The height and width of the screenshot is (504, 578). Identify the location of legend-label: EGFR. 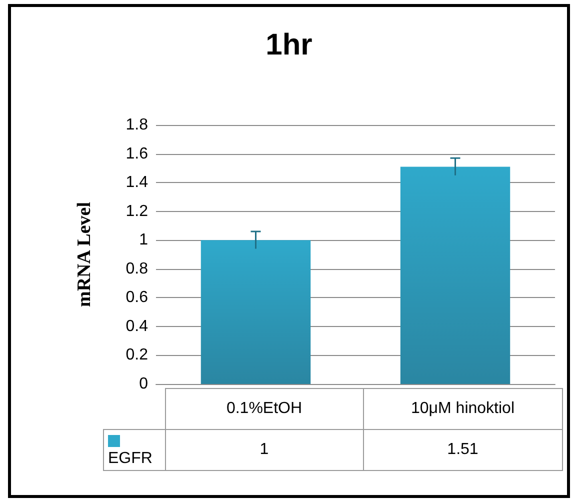
(134, 450).